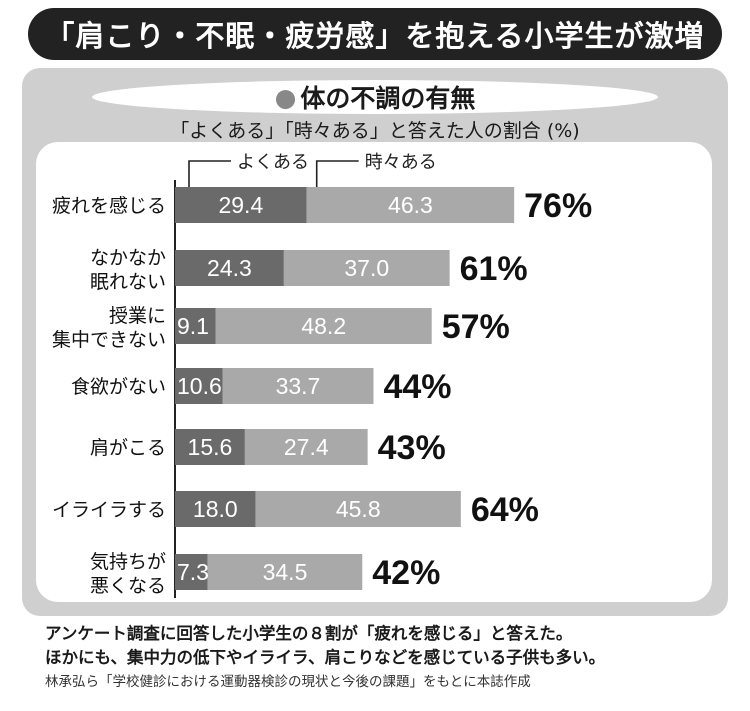 The width and height of the screenshot is (750, 711). I want to click on category-label: 授業に, so click(137, 316).